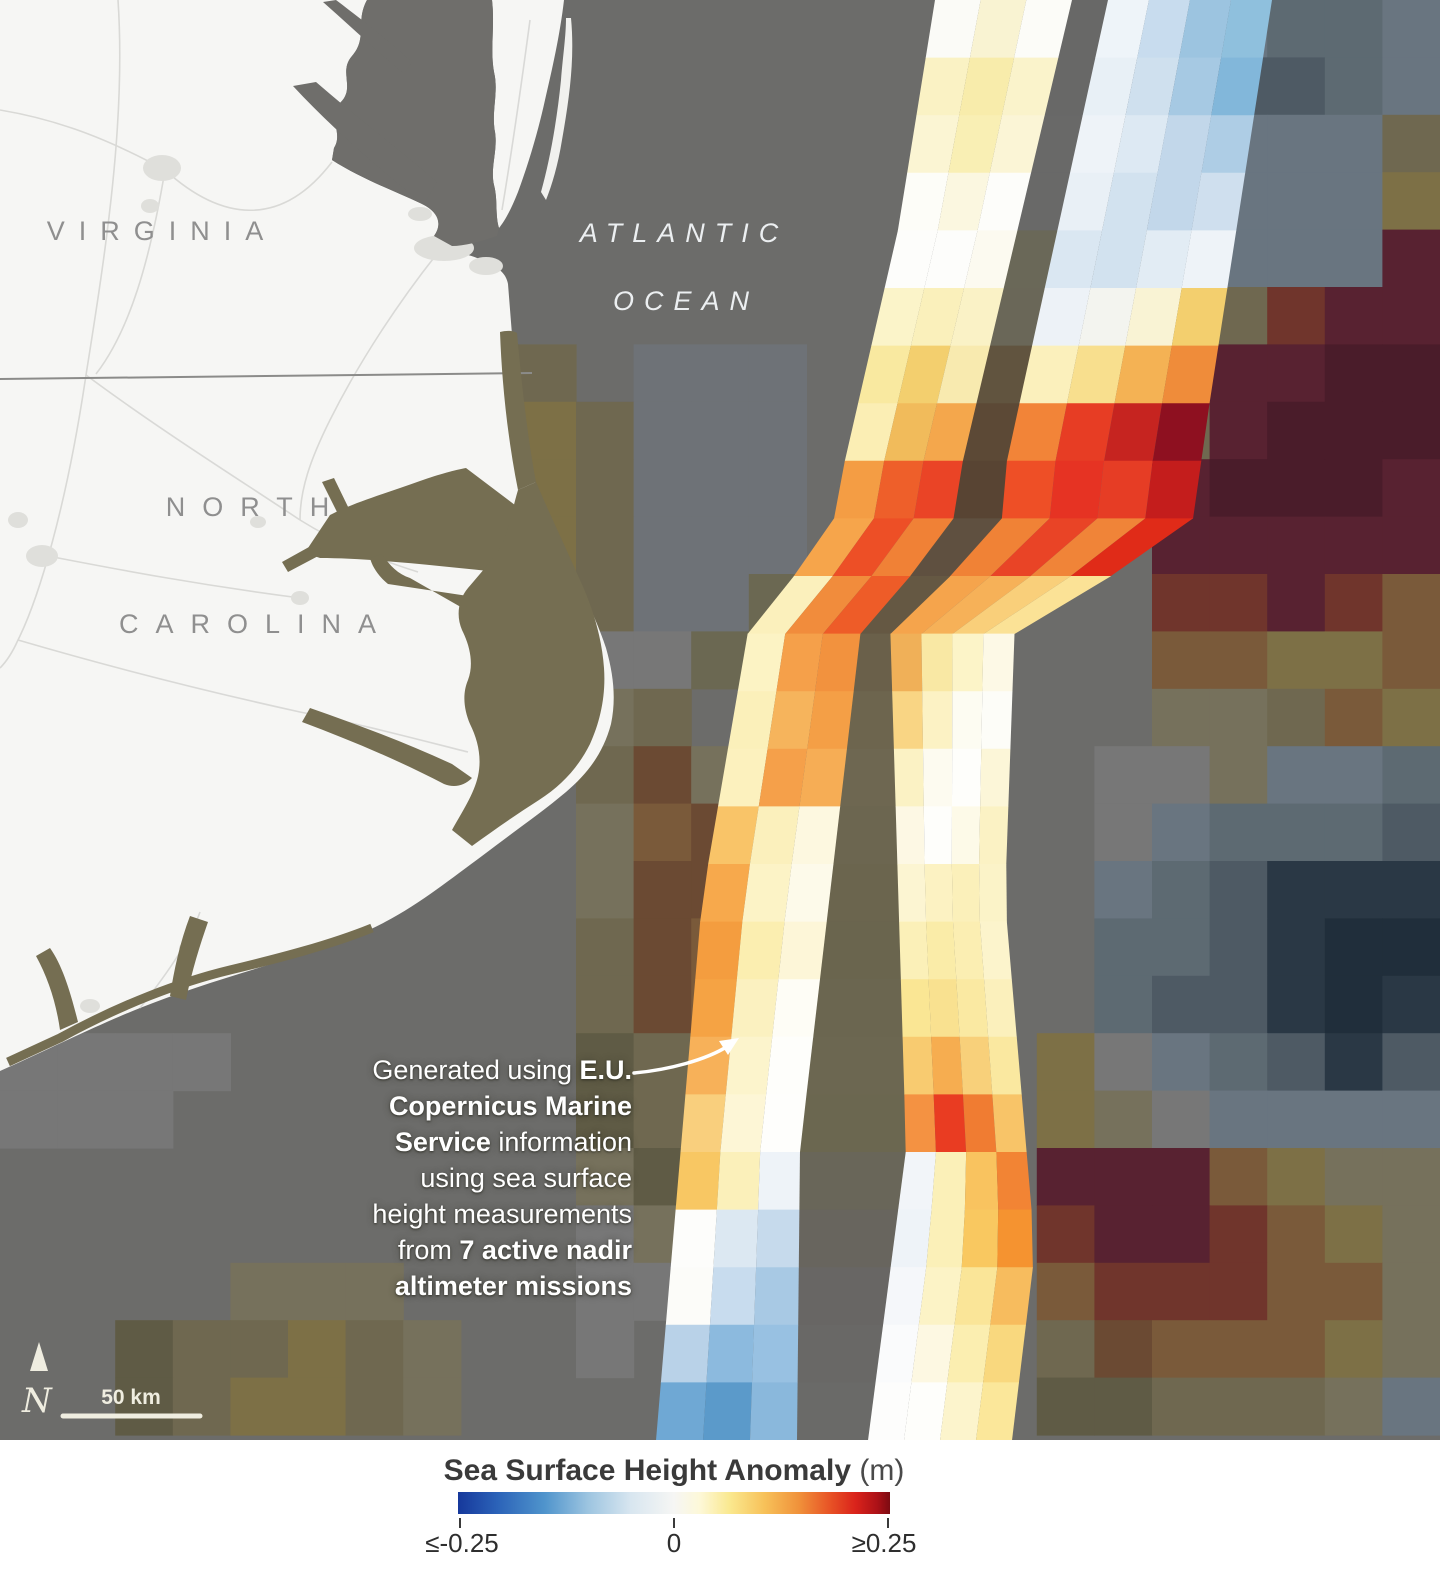  Describe the element at coordinates (647, 1470) in the screenshot. I see `legend-title-text: Sea Surface Height Anomaly` at that location.